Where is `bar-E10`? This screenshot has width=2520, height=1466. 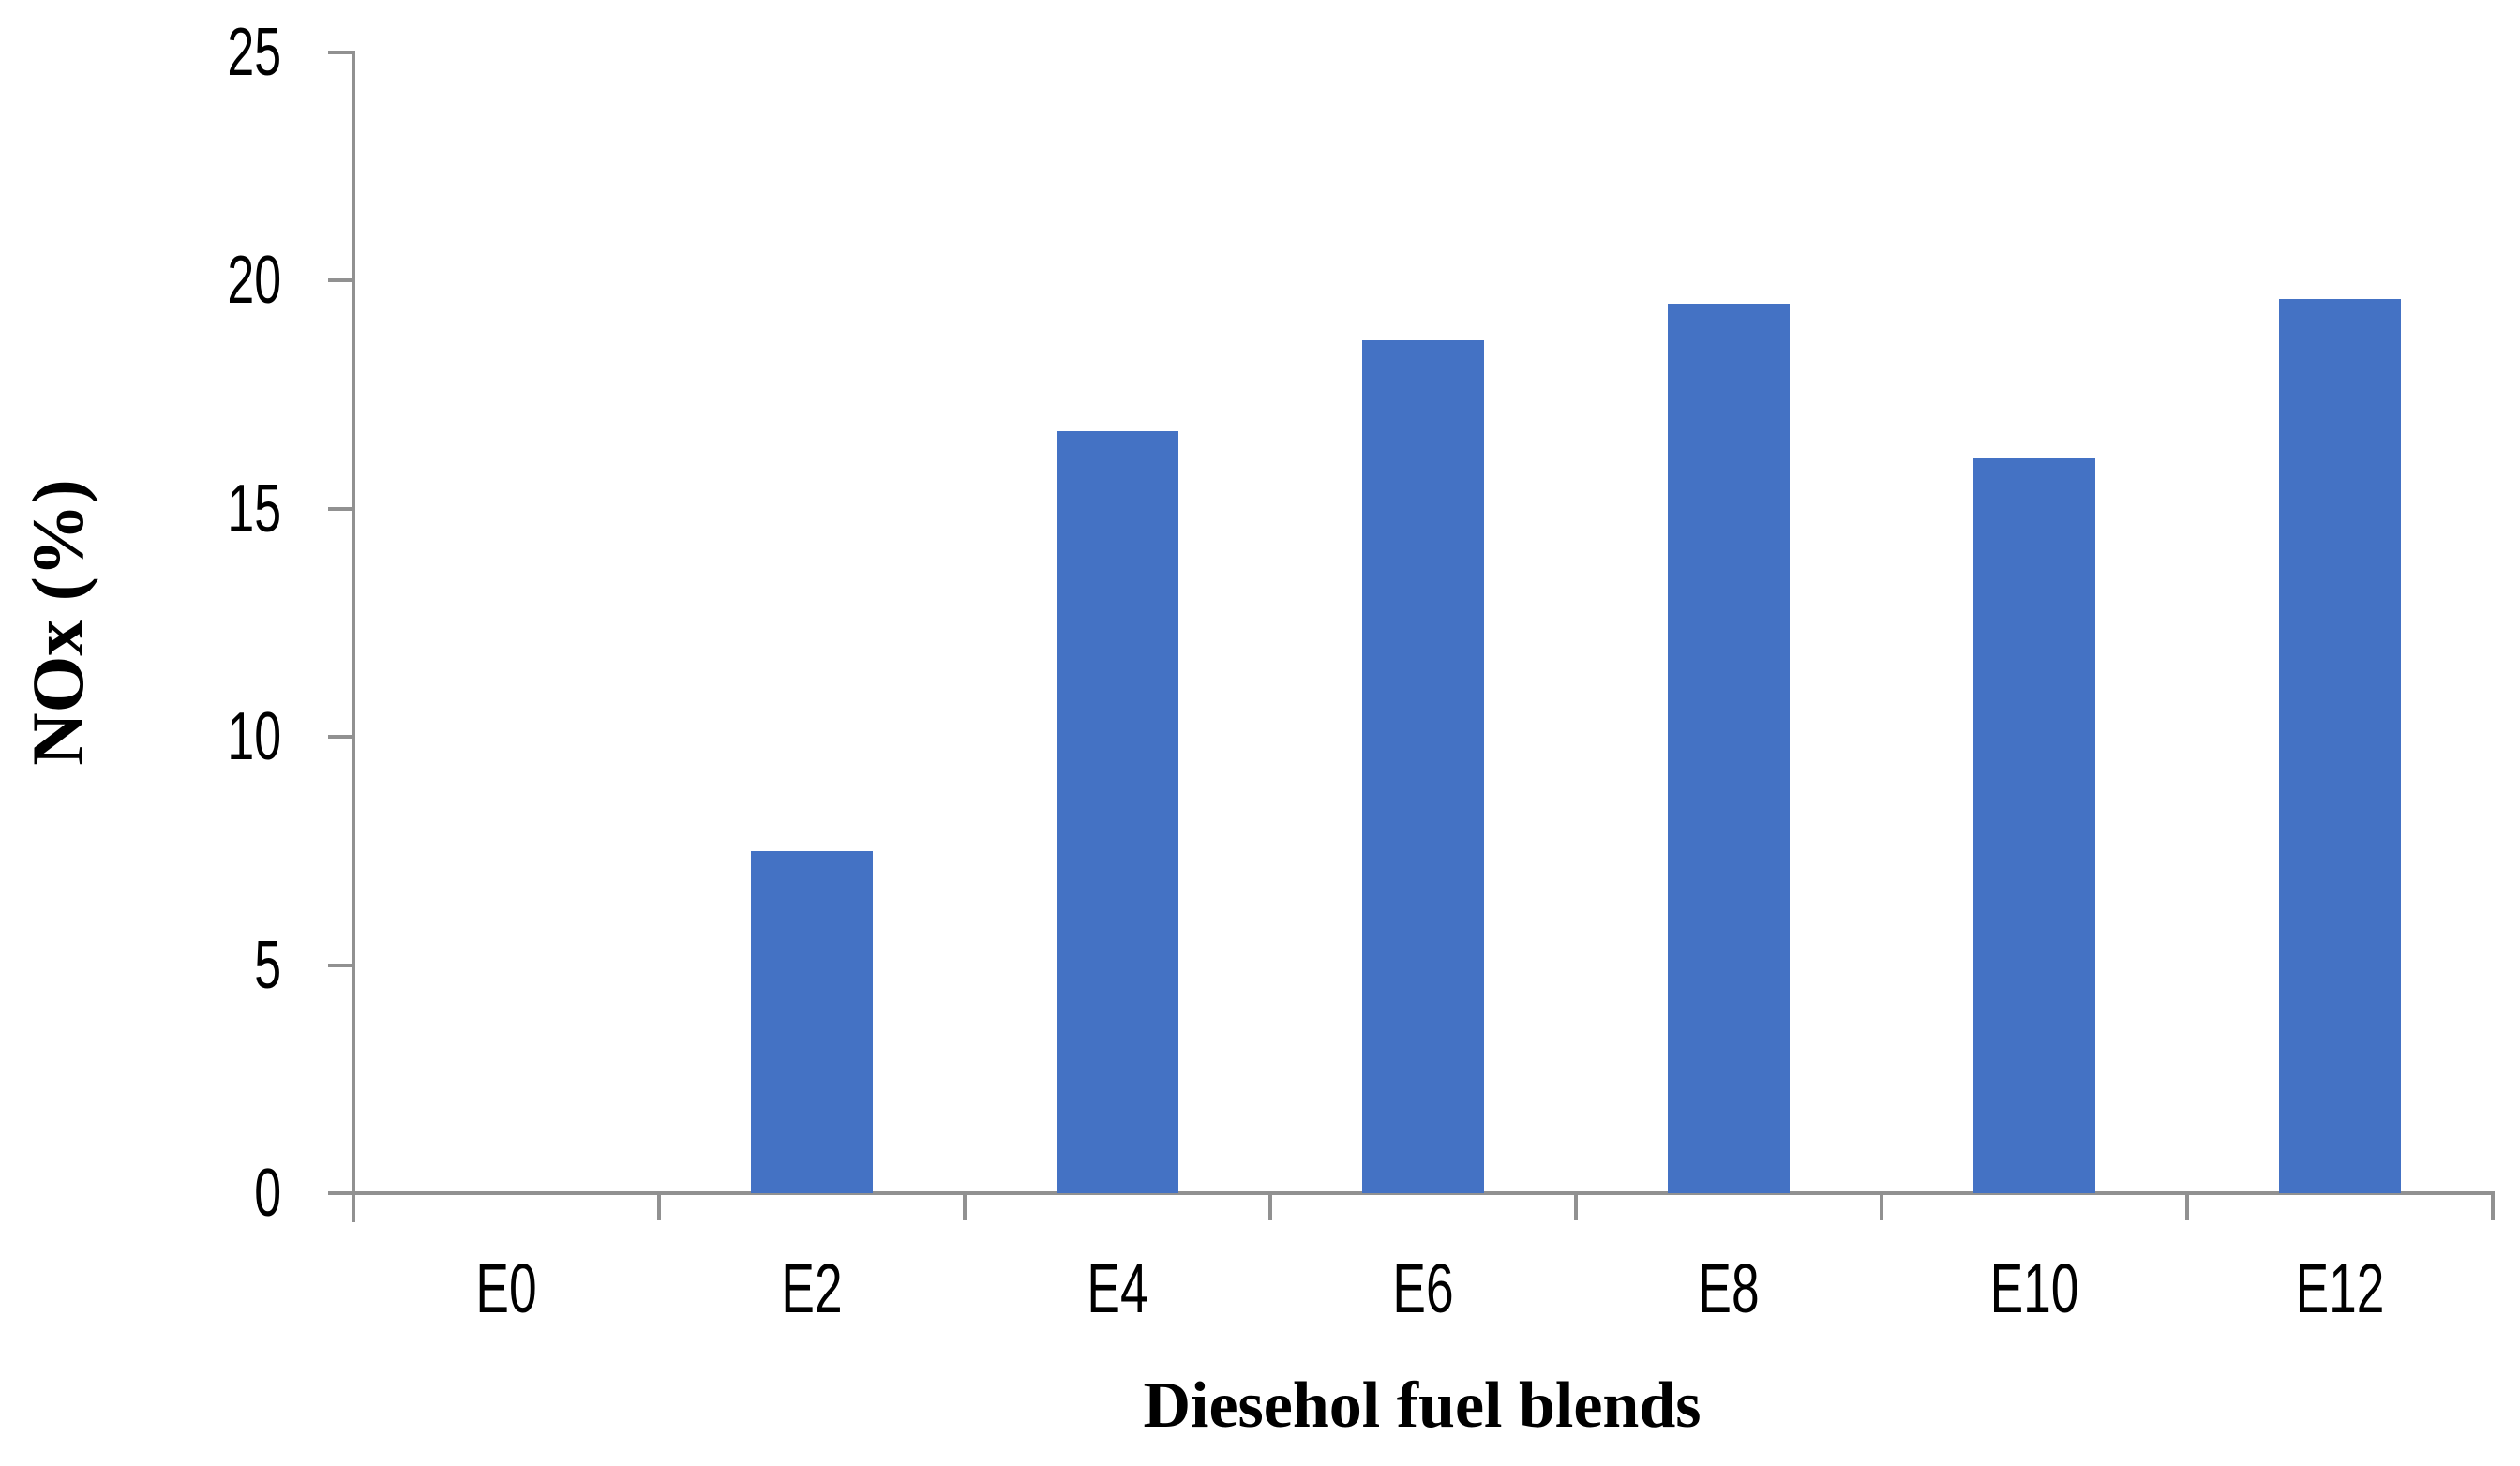 bar-E10 is located at coordinates (2034, 825).